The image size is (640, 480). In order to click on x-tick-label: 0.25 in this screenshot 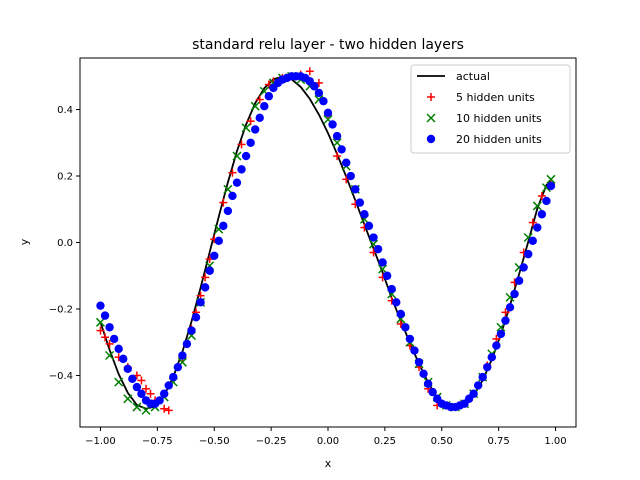, I will do `click(385, 441)`.